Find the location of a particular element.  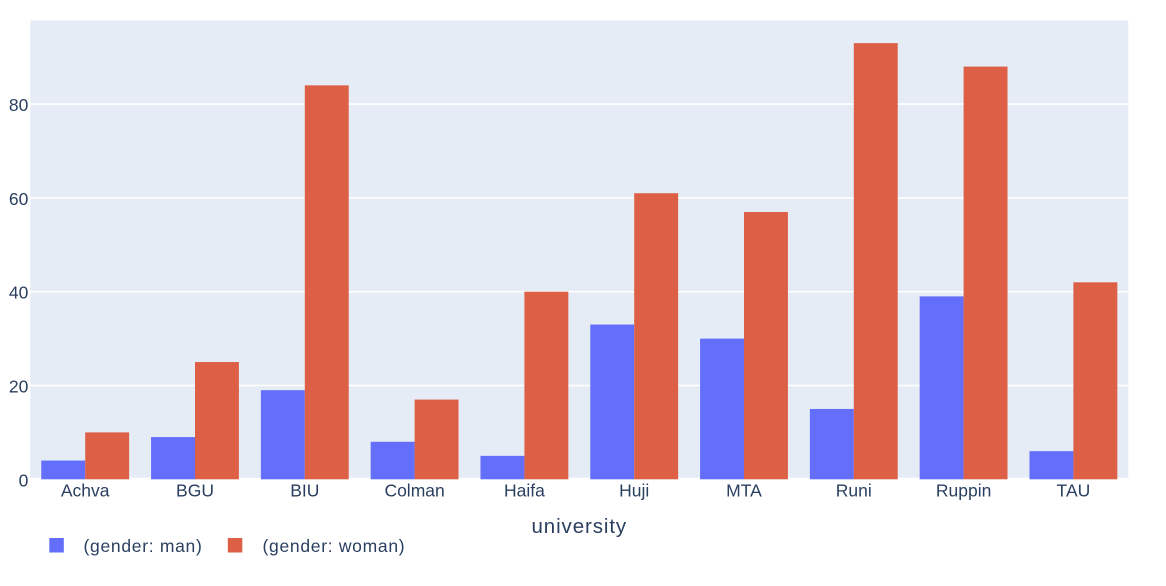

svg-text: Achva is located at coordinates (85, 491).